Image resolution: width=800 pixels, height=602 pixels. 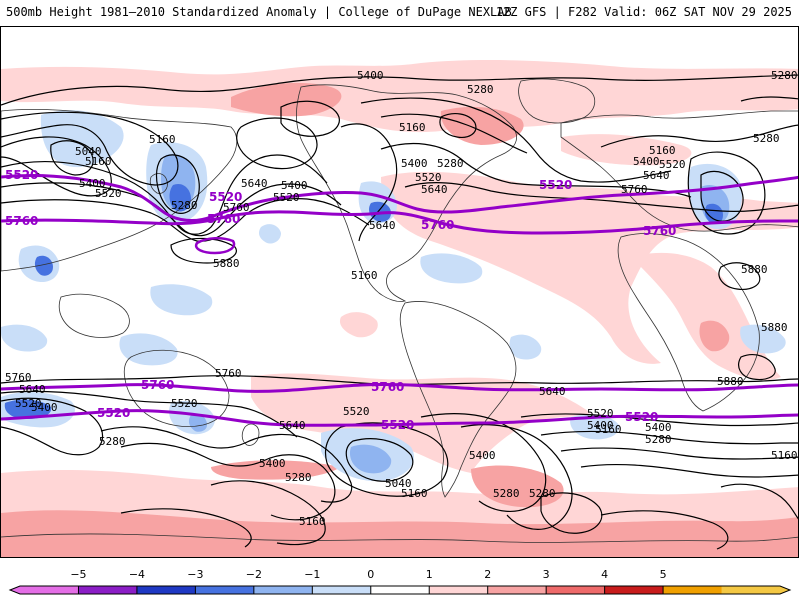 What do you see at coordinates (399, 538) in the screenshot?
I see `coastline-antarctica` at bounding box center [399, 538].